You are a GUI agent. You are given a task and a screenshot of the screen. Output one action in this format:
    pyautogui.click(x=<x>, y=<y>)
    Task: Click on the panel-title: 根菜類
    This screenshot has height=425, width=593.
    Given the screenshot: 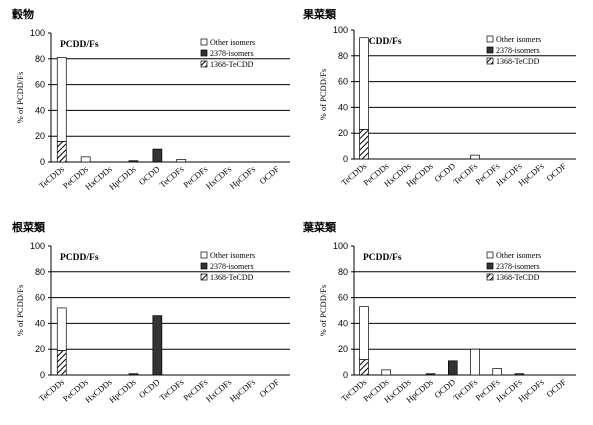 What is the action you would take?
    pyautogui.click(x=29, y=227)
    